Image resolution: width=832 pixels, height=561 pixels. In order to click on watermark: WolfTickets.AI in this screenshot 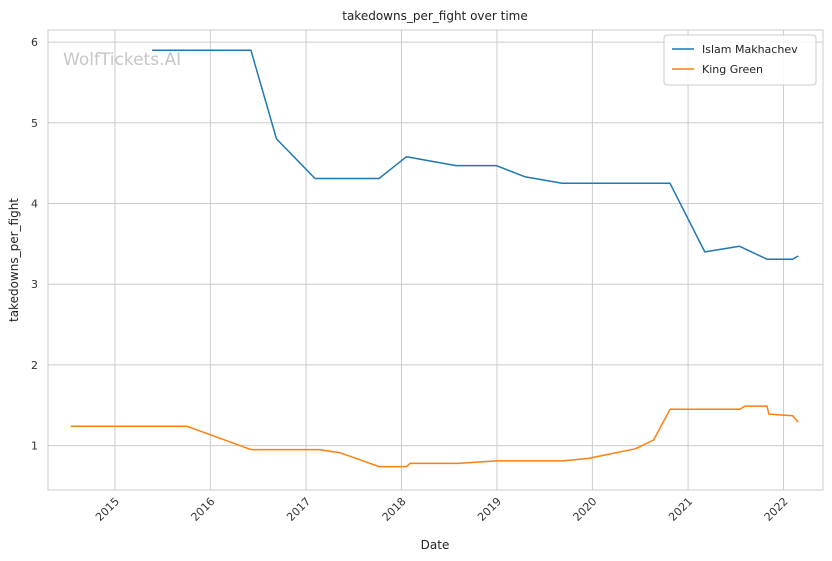, I will do `click(122, 60)`.